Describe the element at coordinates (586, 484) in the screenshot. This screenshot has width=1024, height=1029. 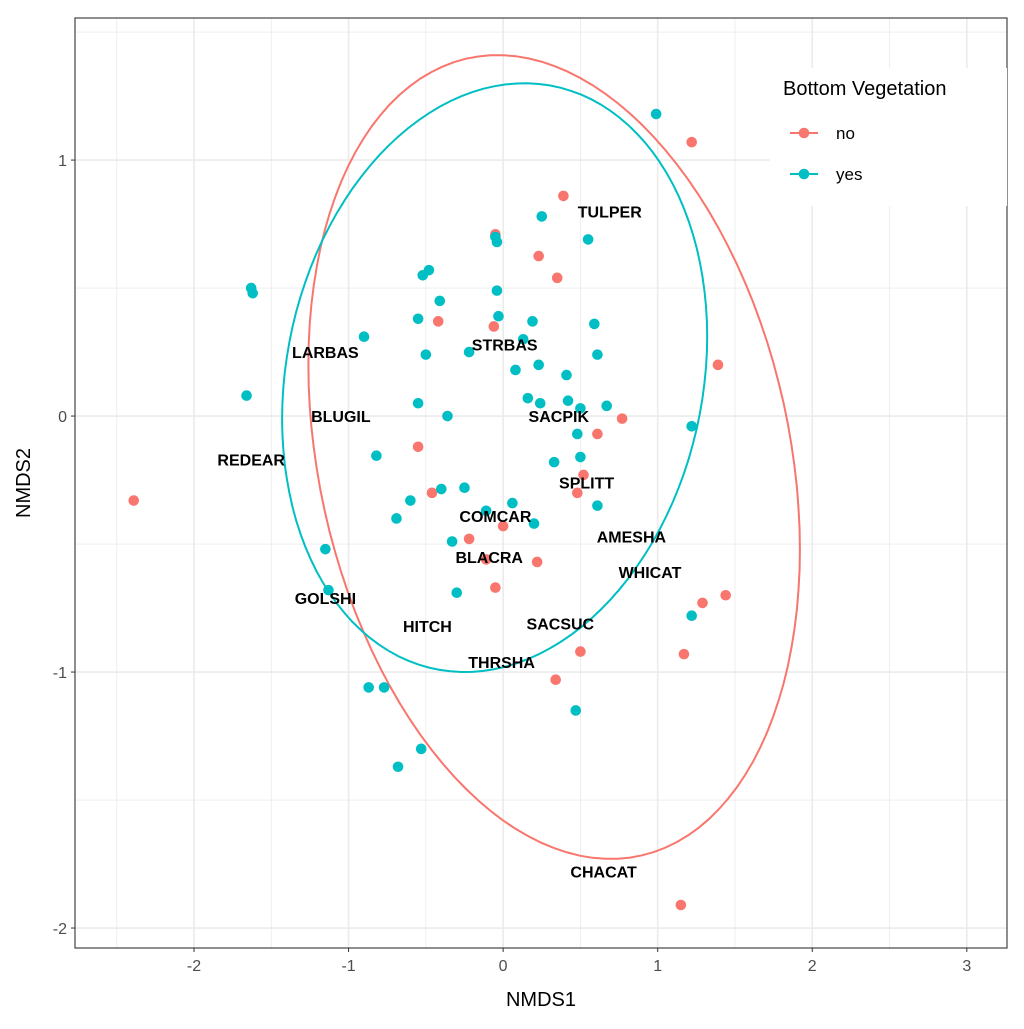
I see `species-label: SPLITT` at that location.